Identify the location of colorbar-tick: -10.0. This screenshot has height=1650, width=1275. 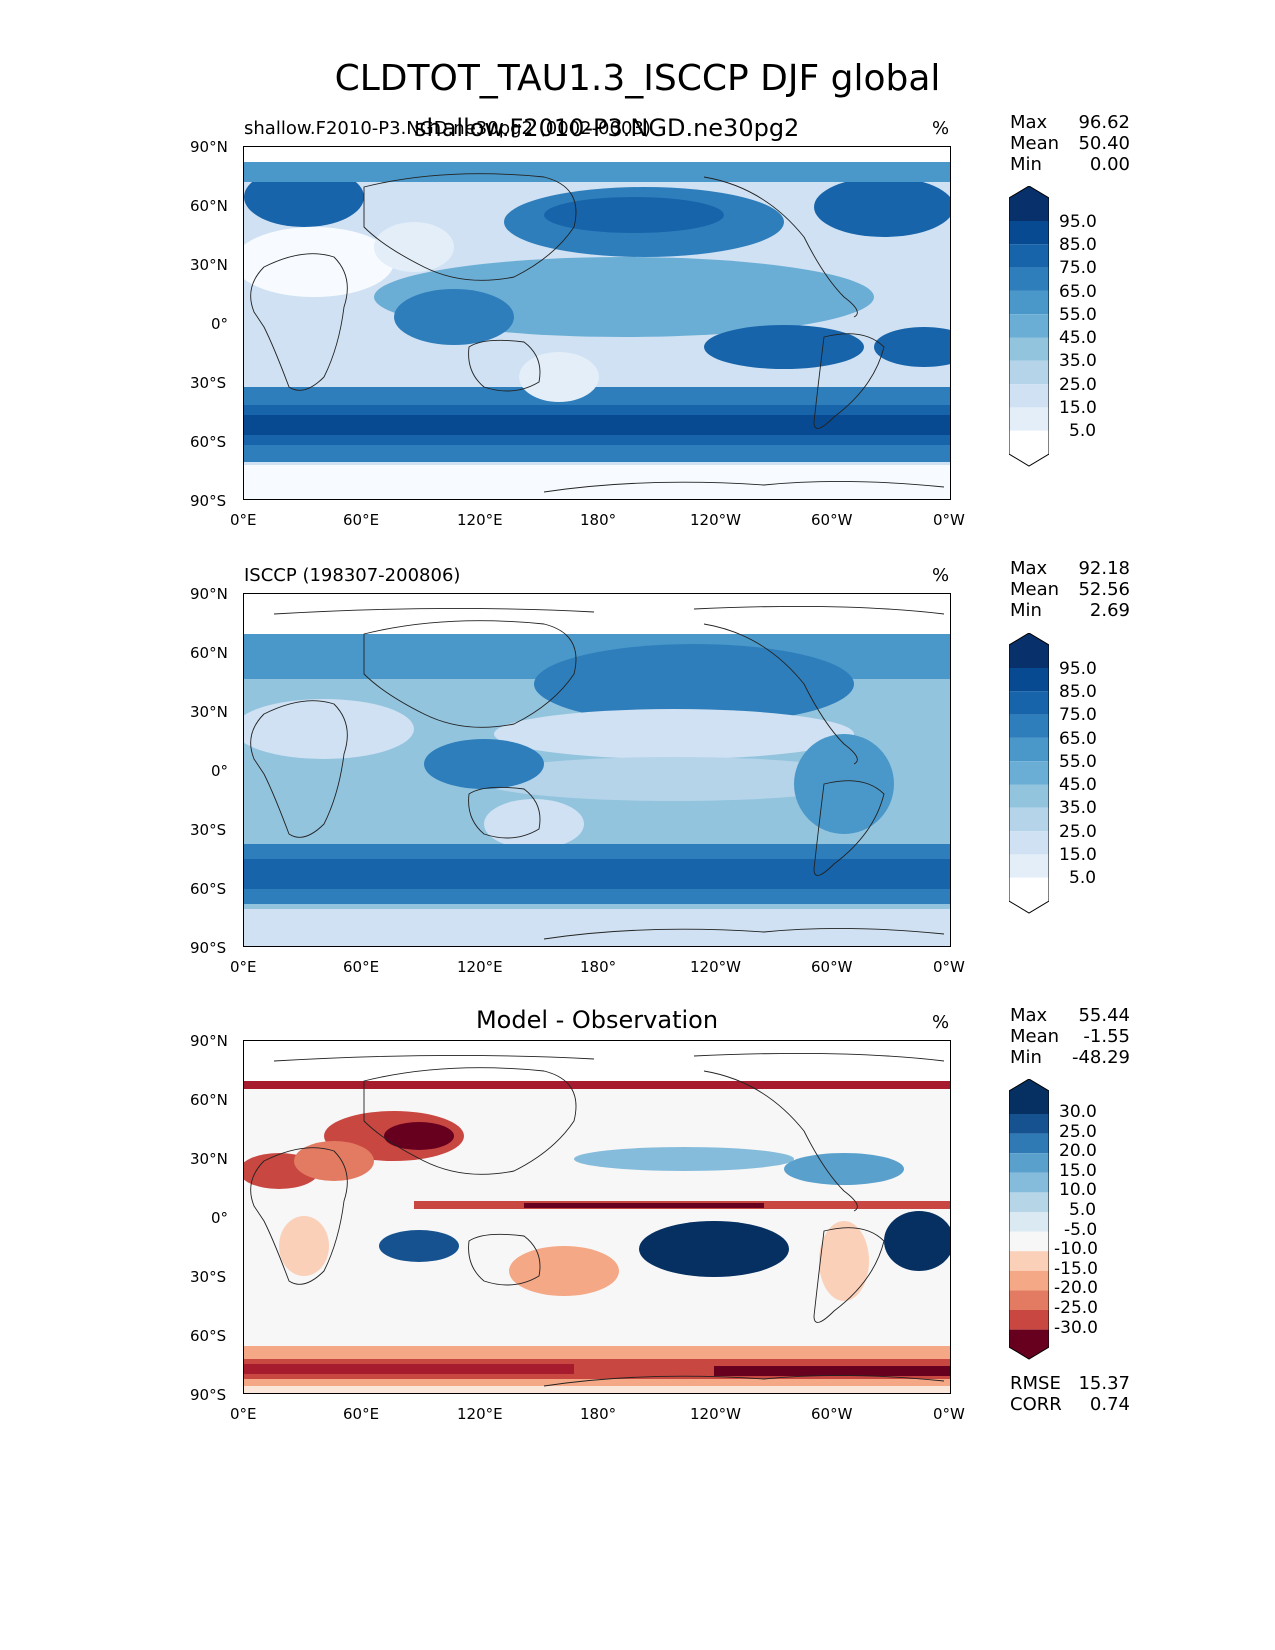
(1076, 1249).